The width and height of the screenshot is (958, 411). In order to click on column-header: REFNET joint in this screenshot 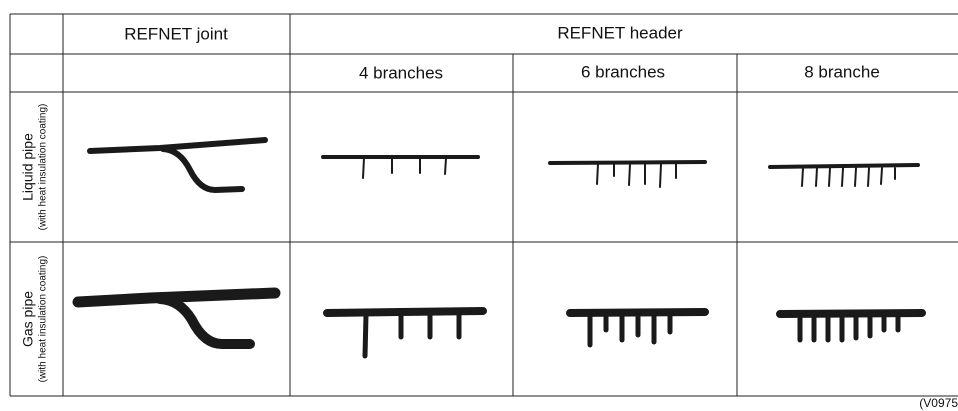, I will do `click(176, 33)`.